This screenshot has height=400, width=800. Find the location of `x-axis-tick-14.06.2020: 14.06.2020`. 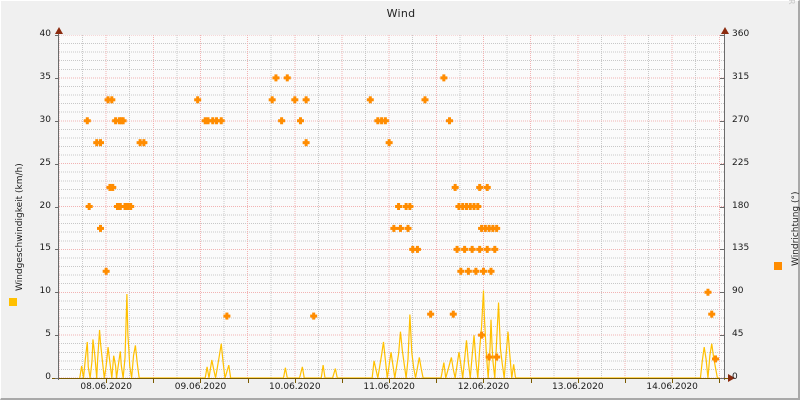

x-axis-tick-14.06.2020: 14.06.2020 is located at coordinates (672, 387).